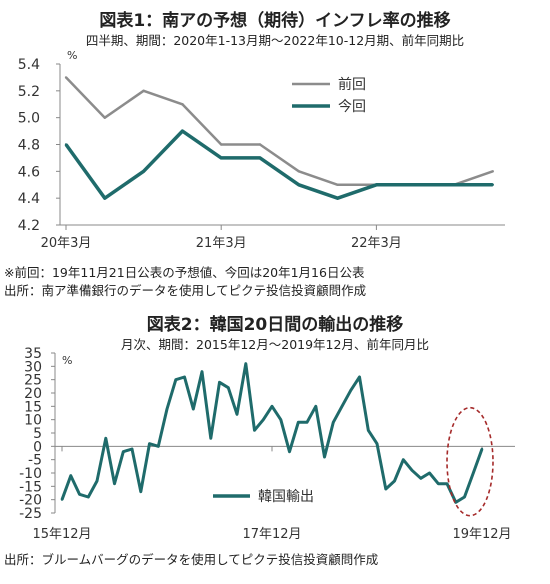 The image size is (550, 584). What do you see at coordinates (29, 92) in the screenshot?
I see `y-tick-label: 5.2` at bounding box center [29, 92].